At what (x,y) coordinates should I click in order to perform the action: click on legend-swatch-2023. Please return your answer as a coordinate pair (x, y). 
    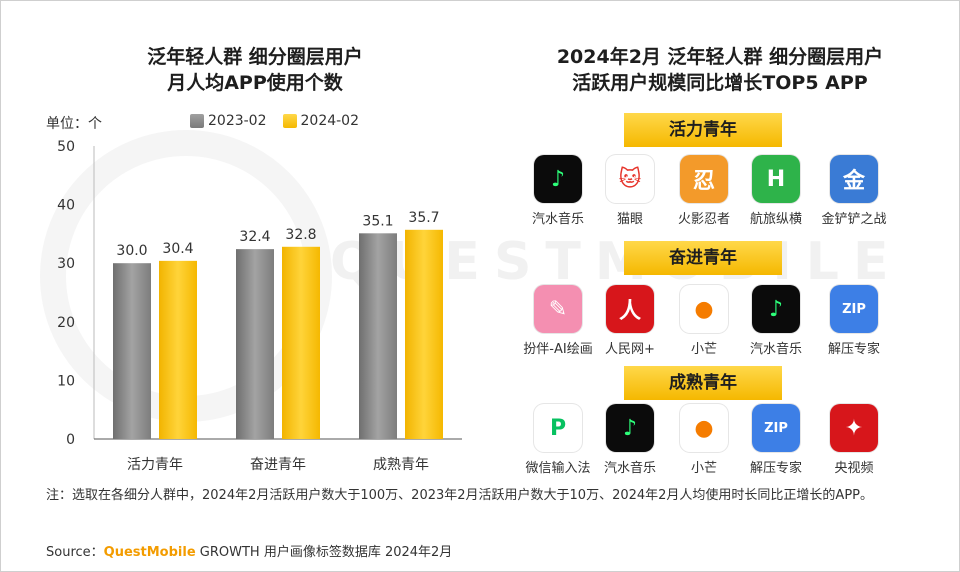
    Looking at the image, I should click on (197, 121).